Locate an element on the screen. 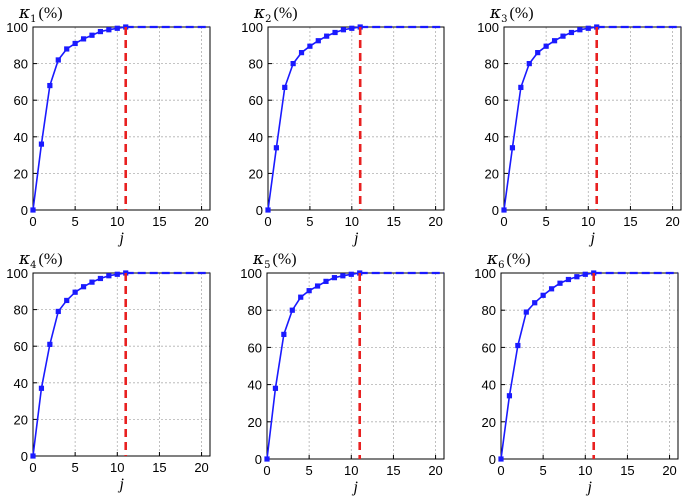 Image resolution: width=685 pixels, height=496 pixels. y-axis-label: κ5 (%) is located at coordinates (274, 260).